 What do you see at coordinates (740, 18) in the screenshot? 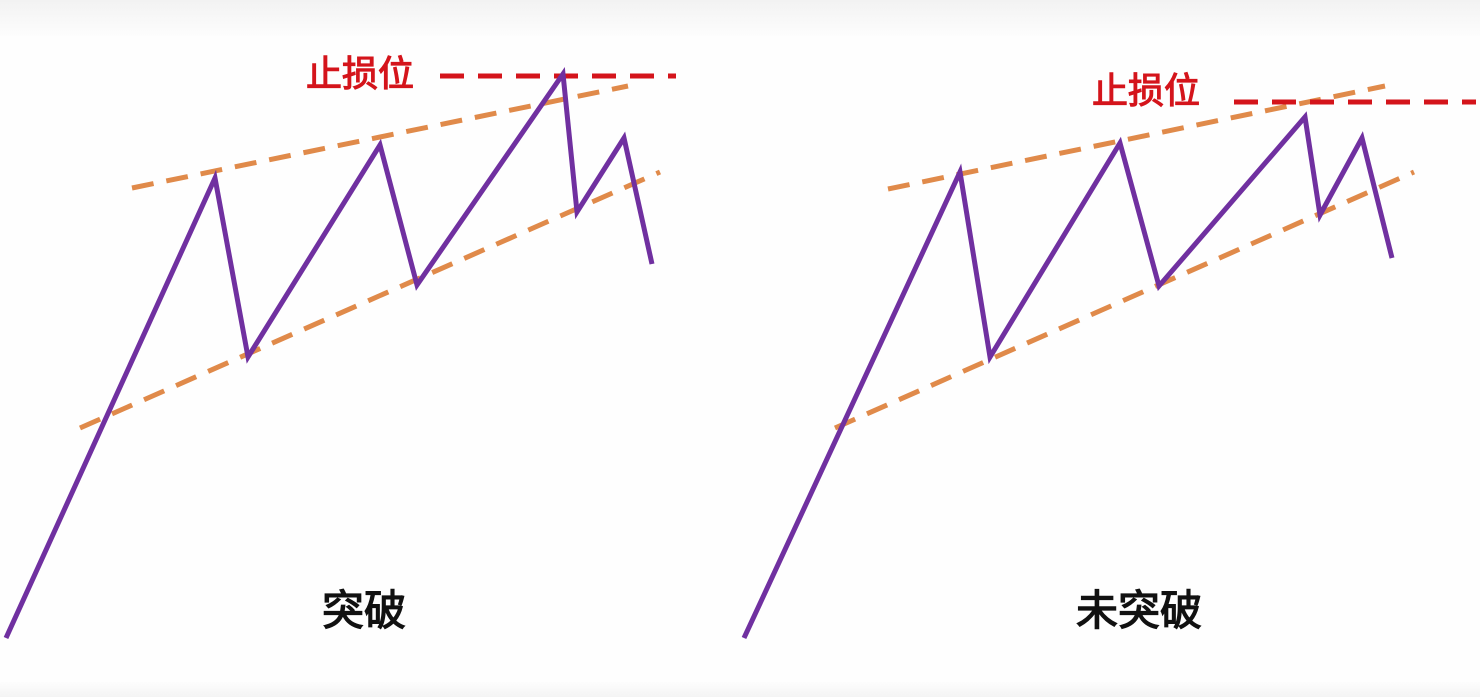
I see `top-shadow-band` at bounding box center [740, 18].